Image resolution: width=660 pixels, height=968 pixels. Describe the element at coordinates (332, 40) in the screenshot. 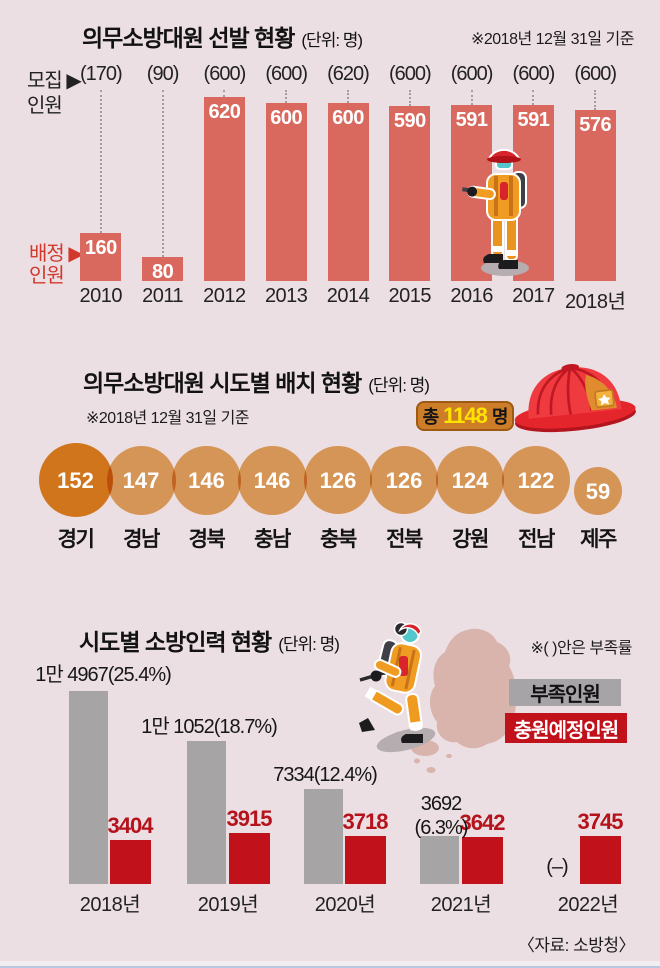

I see `section1-unit-label: (단위: 명)` at that location.